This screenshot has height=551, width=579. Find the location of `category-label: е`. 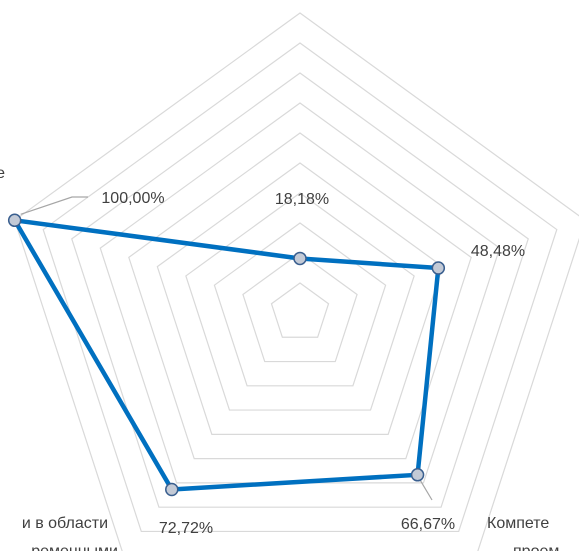

category-label: е is located at coordinates (2, 173).